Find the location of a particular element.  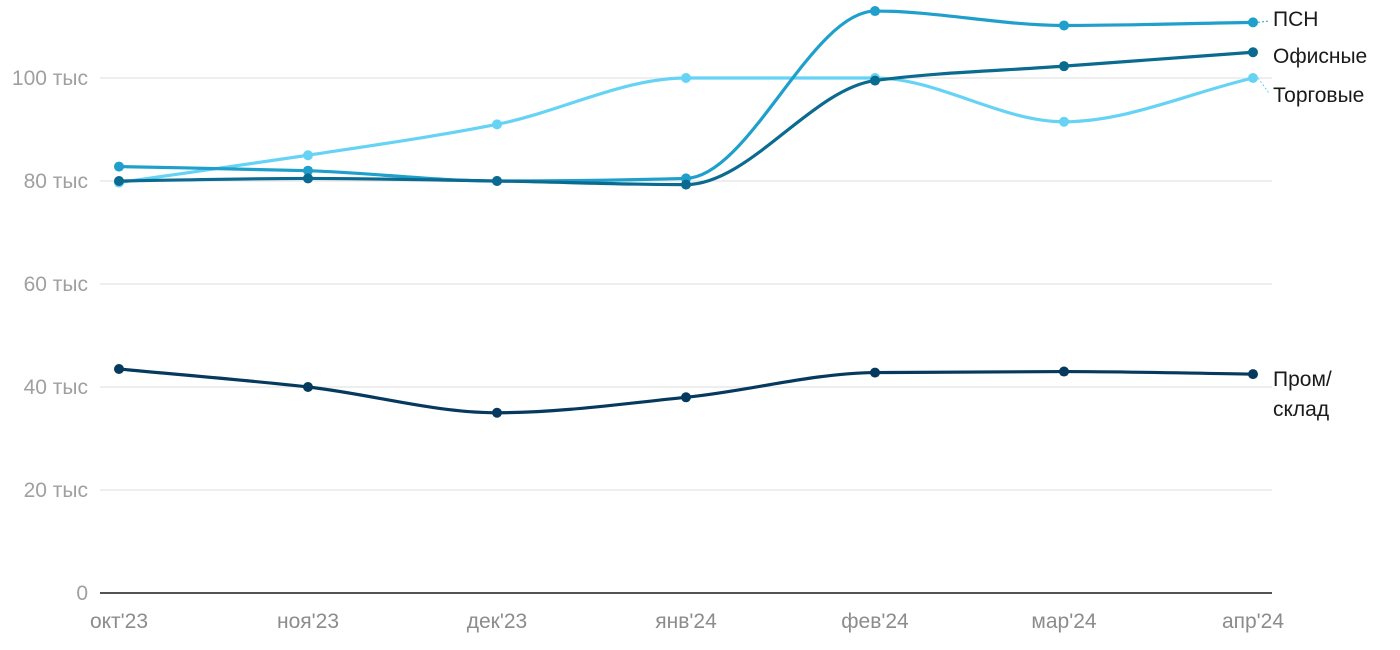

x-tick-label: дек'23 is located at coordinates (497, 621).